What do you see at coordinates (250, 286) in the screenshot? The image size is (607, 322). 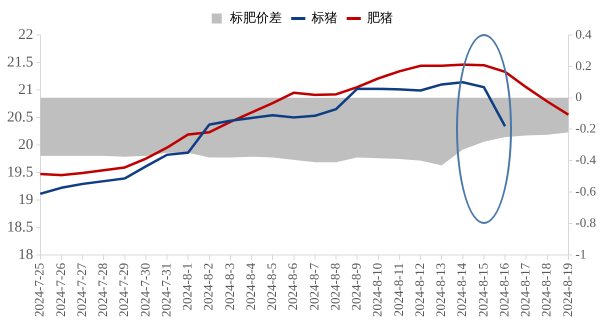 I see `x-tick-label: 2024-8-4` at bounding box center [250, 286].